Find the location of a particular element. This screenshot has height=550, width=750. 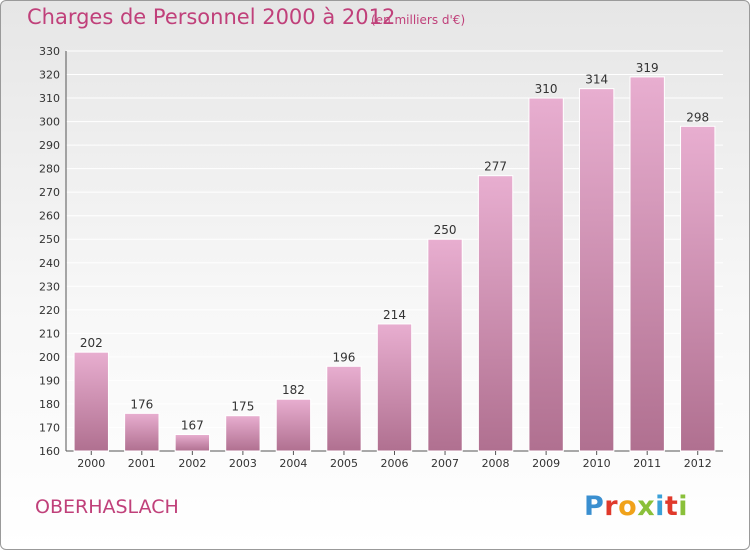

x-tick-label-2007: 2007 is located at coordinates (445, 463).